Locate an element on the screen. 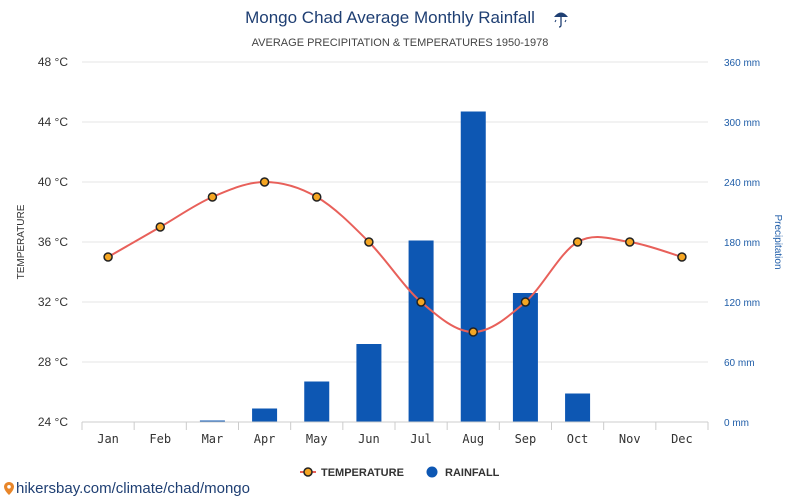 The height and width of the screenshot is (500, 800). y-tick-label-right: 180 mm is located at coordinates (742, 243).